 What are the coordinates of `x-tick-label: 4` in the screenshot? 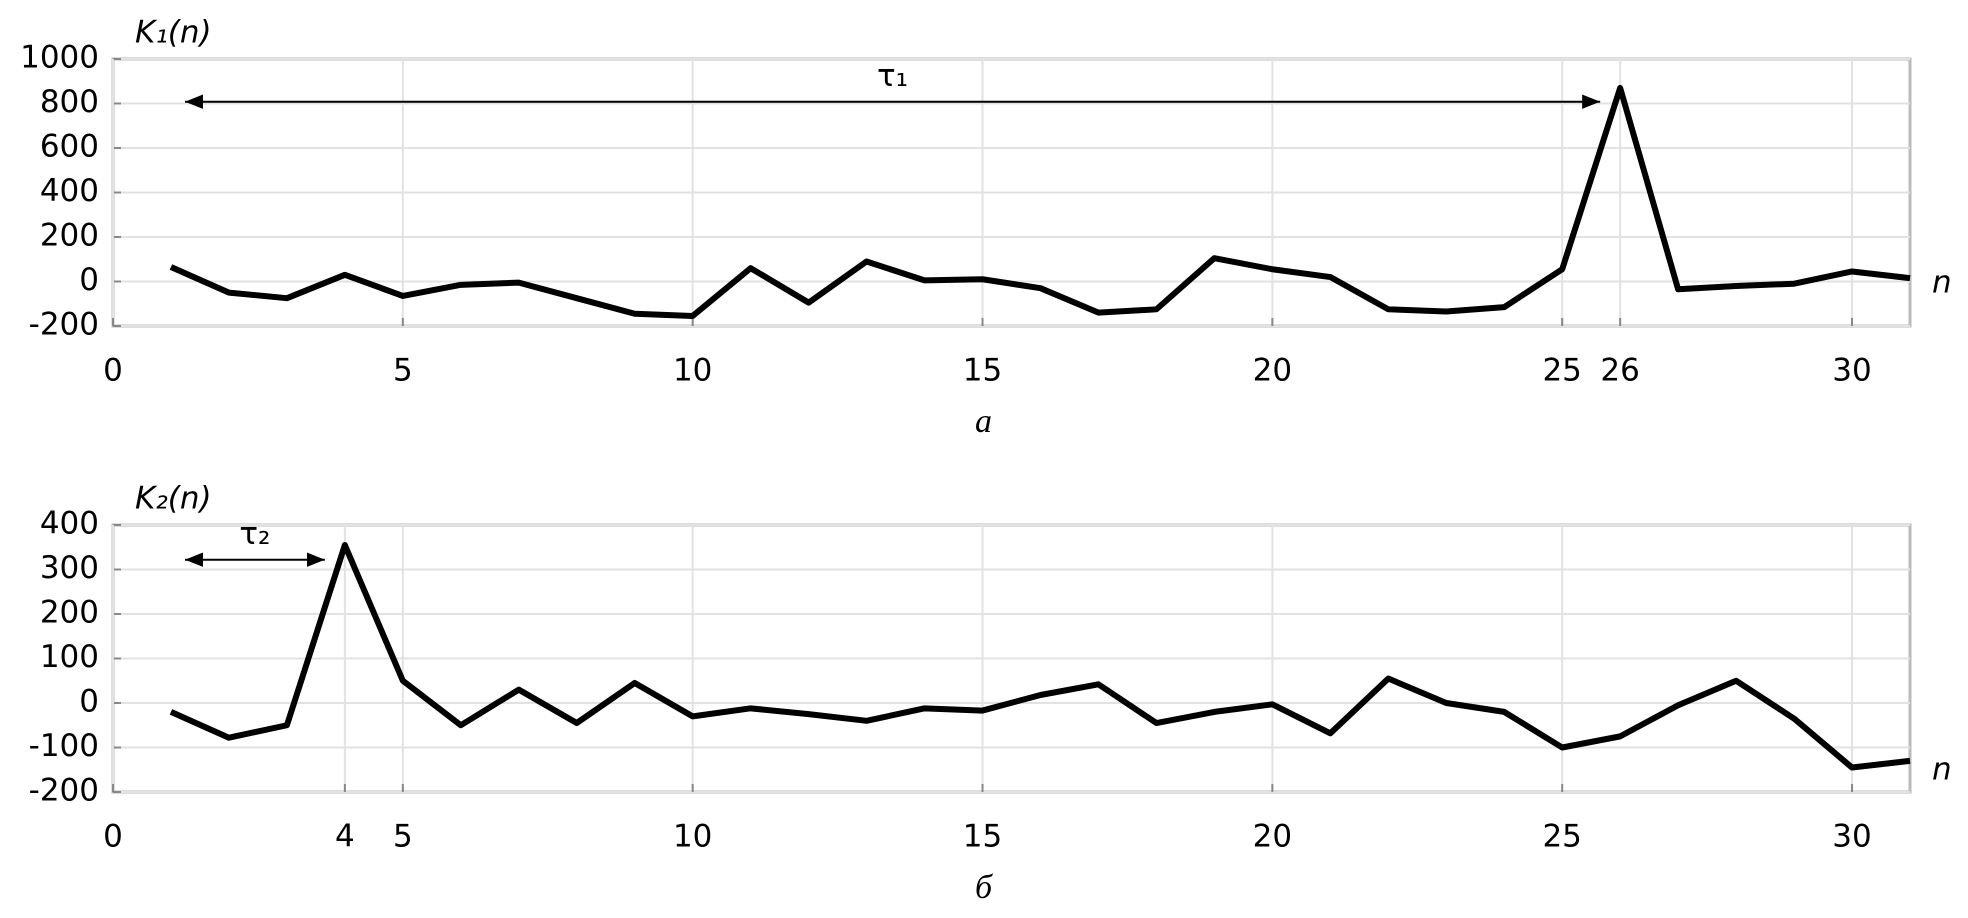 It's located at (345, 837).